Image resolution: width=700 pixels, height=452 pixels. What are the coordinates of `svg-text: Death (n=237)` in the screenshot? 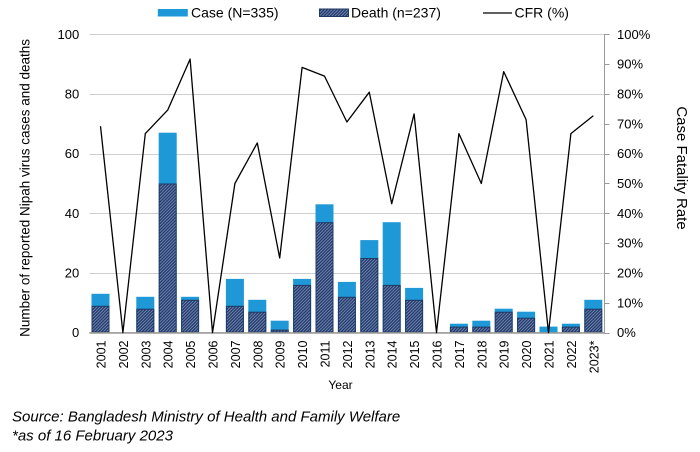 It's located at (396, 13).